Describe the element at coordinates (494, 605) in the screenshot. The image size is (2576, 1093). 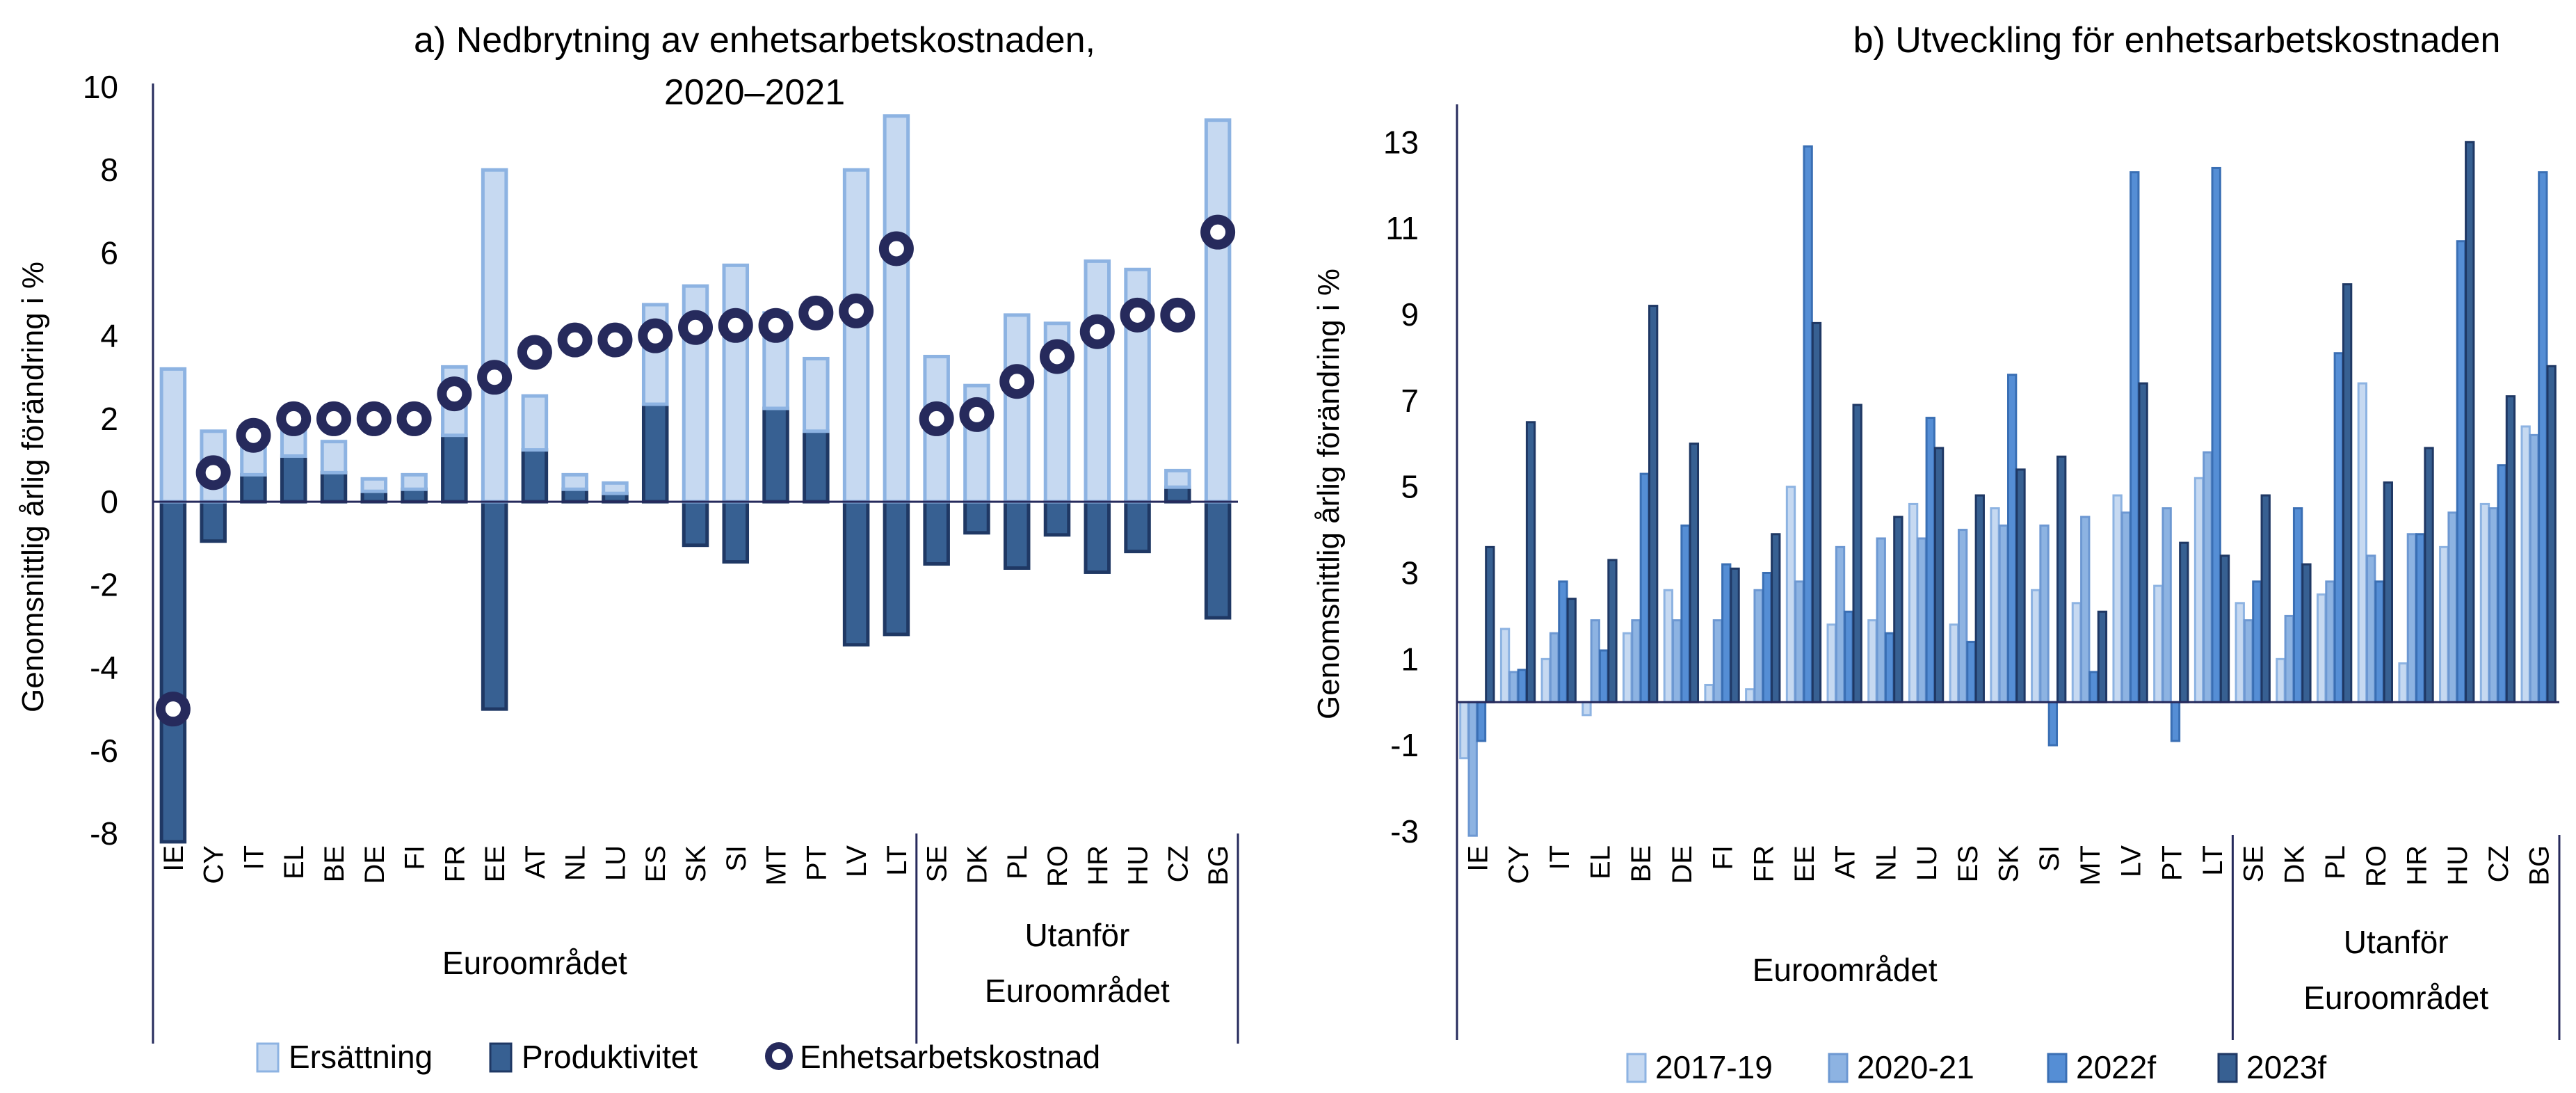
I see `bar-produktivitet-ee` at that location.